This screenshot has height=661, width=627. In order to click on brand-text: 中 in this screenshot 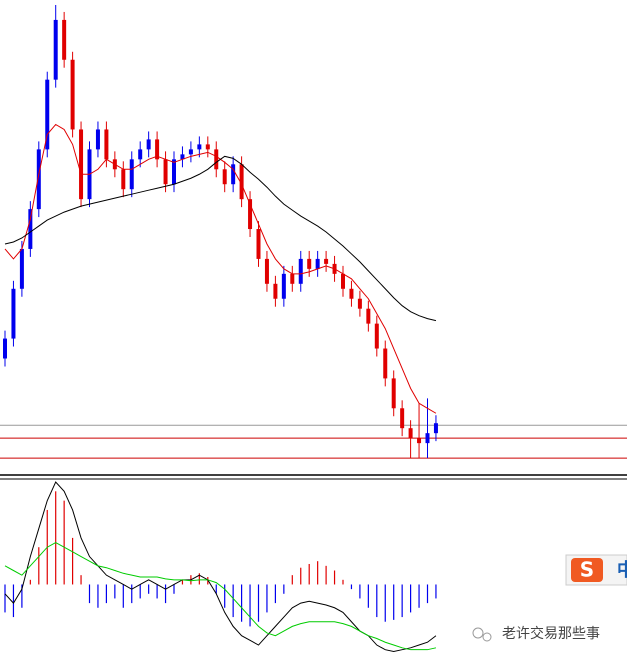, I will do `click(622, 570)`.